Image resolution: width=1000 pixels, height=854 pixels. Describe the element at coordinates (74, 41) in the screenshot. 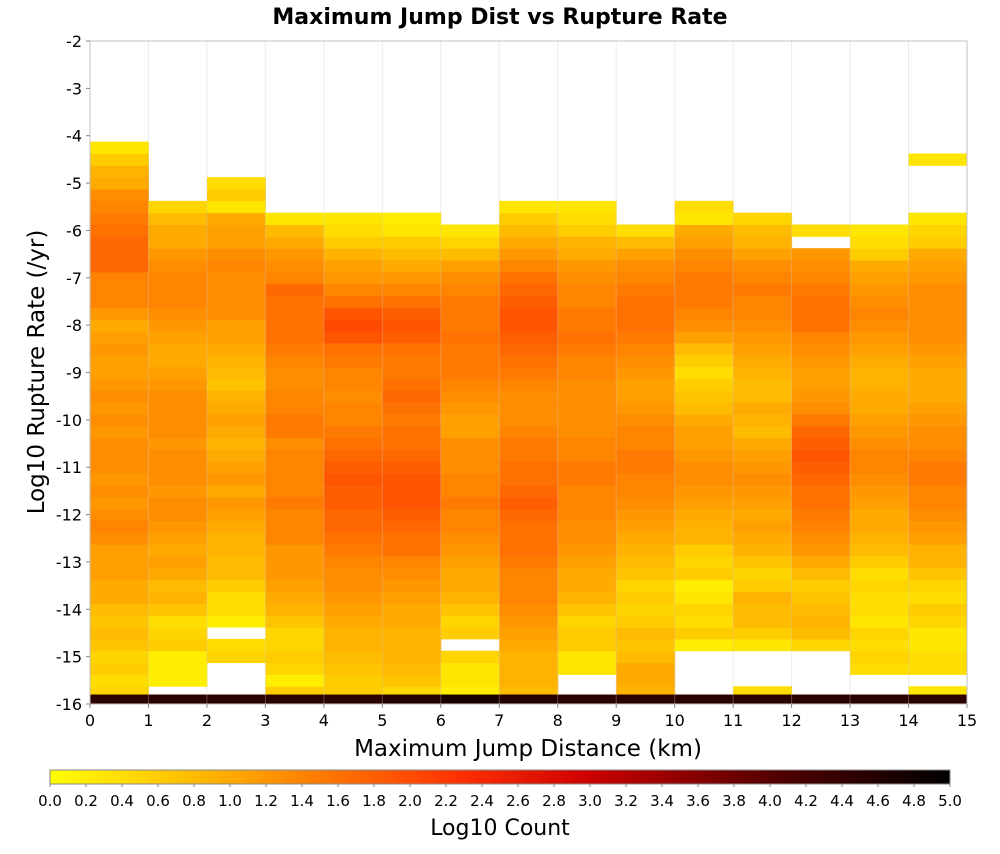

I see `y-tick-label: -2` at that location.